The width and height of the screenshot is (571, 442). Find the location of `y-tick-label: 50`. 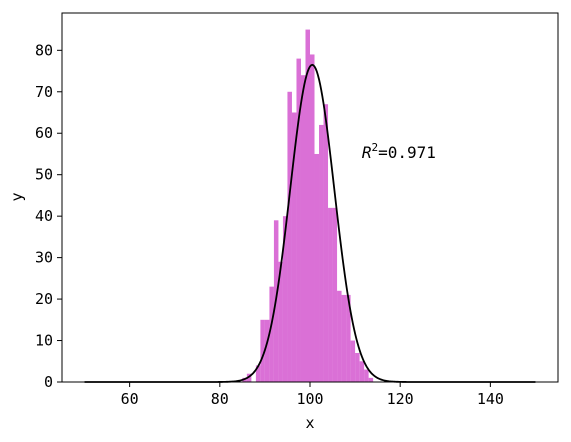

y-tick-label: 50 is located at coordinates (44, 175).